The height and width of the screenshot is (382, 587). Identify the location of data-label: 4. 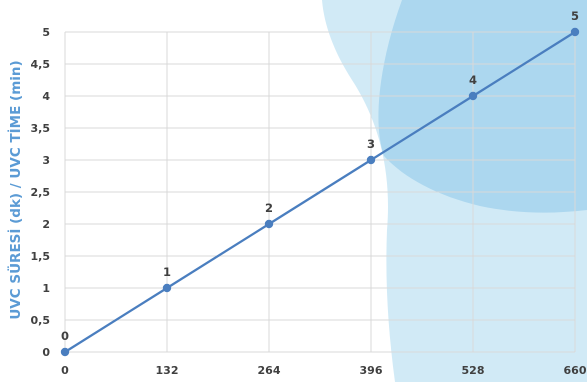
(473, 80).